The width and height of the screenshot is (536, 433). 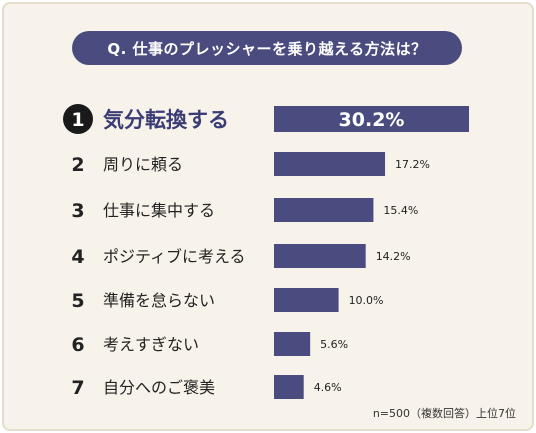 What do you see at coordinates (77, 211) in the screenshot?
I see `rank-number: 3` at bounding box center [77, 211].